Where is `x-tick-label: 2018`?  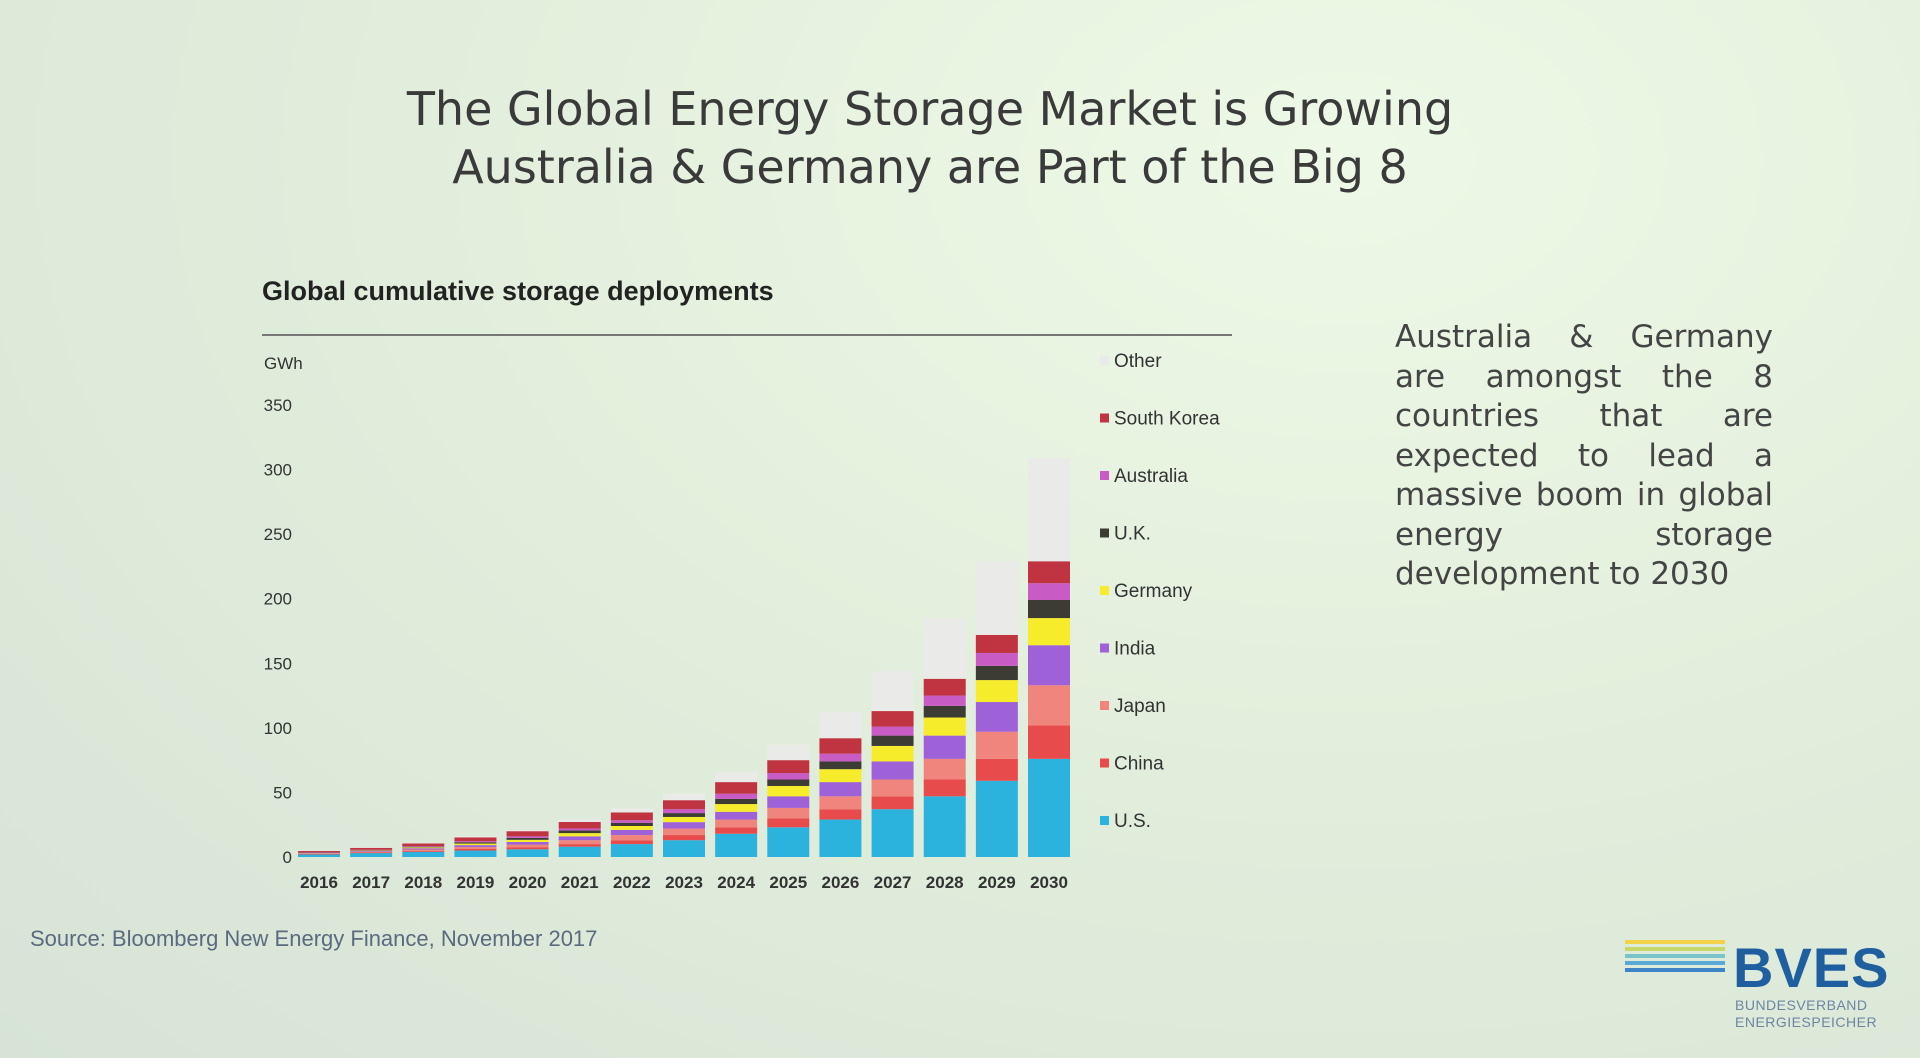
x-tick-label: 2018 is located at coordinates (423, 882).